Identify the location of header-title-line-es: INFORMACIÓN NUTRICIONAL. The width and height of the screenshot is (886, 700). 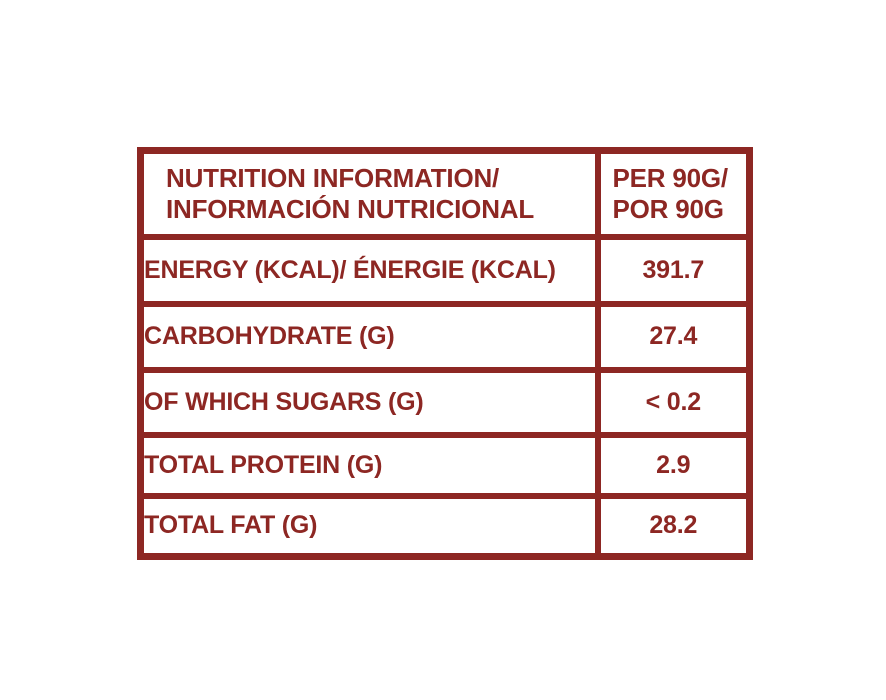
(350, 208).